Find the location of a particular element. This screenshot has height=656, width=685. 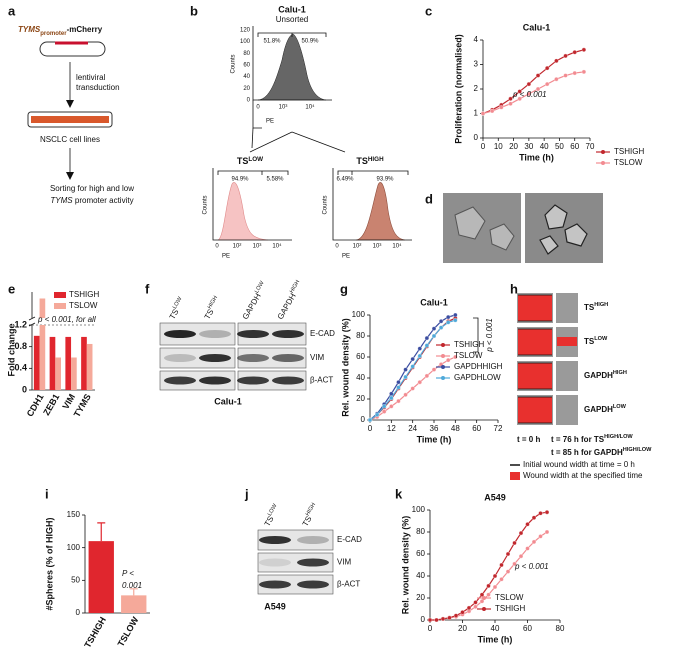

hist-title-base: TS is located at coordinates (362, 161).